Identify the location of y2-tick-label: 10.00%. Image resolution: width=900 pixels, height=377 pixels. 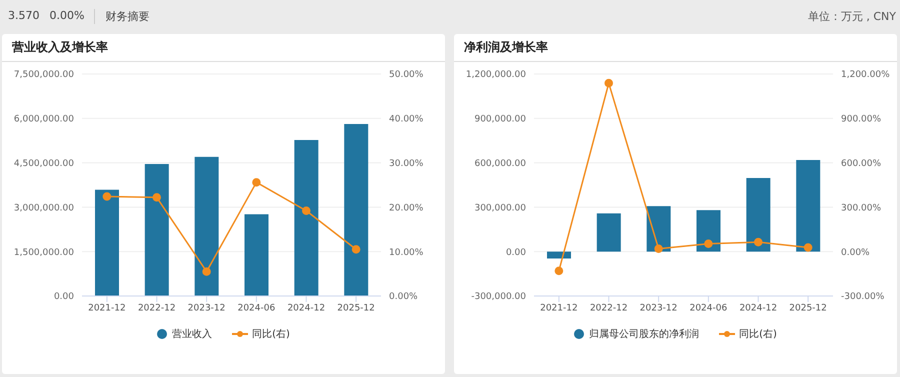
(406, 253).